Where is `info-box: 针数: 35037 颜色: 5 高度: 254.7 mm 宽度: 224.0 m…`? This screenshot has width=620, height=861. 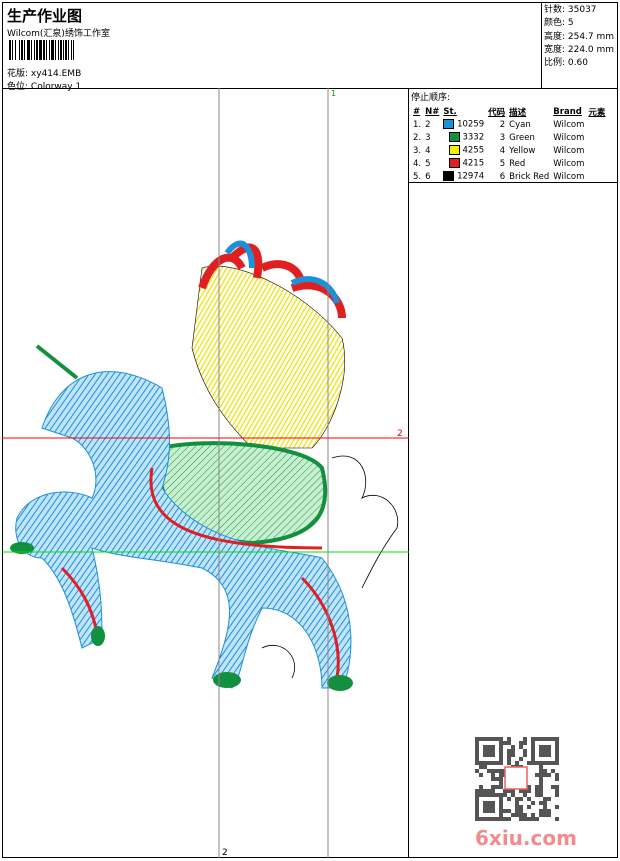
info-box: 针数: 35037 颜色: 5 高度: 254.7 mm 宽度: 224.0 m… is located at coordinates (580, 45).